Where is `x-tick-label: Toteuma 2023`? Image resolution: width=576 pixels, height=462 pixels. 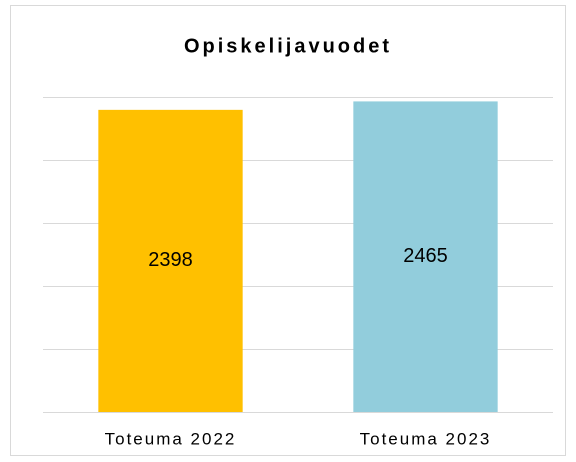 x-tick-label: Toteuma 2023 is located at coordinates (426, 438).